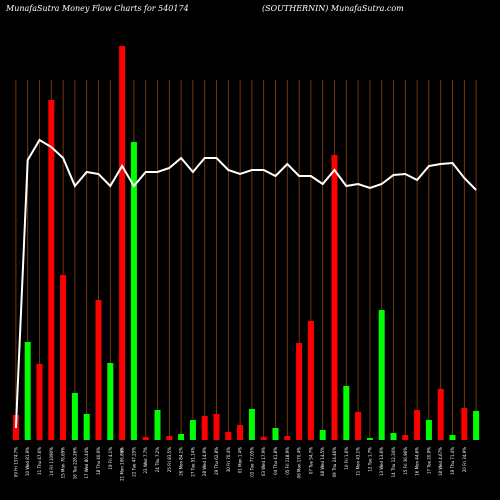 The width and height of the screenshot is (500, 500). I want to click on x-extra-tick: G, so click(122, 450).